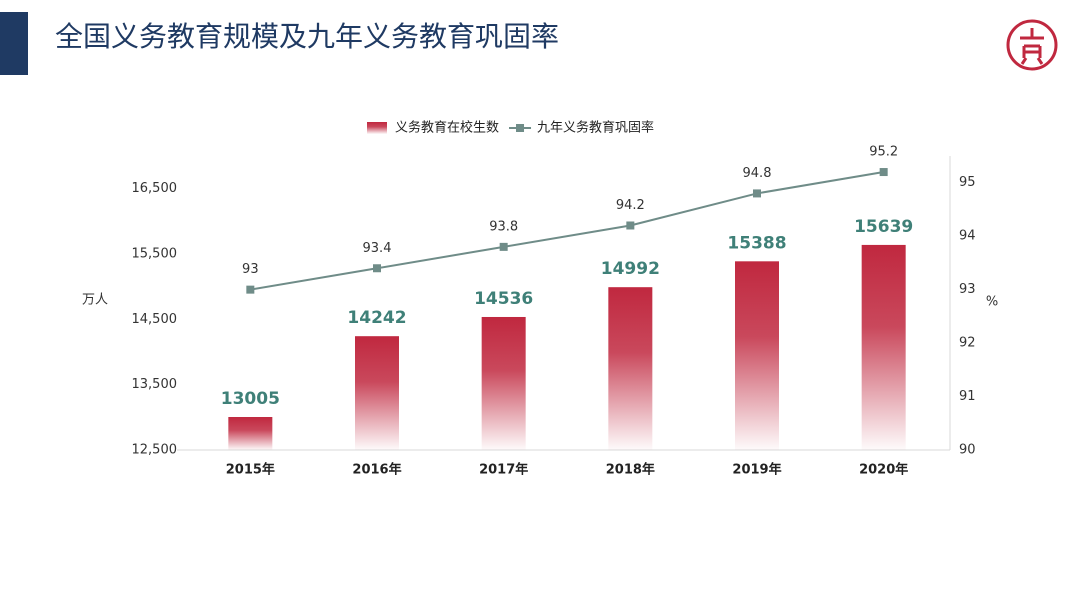 Image resolution: width=1080 pixels, height=608 pixels. What do you see at coordinates (757, 173) in the screenshot?
I see `line-value-label: 94.8` at bounding box center [757, 173].